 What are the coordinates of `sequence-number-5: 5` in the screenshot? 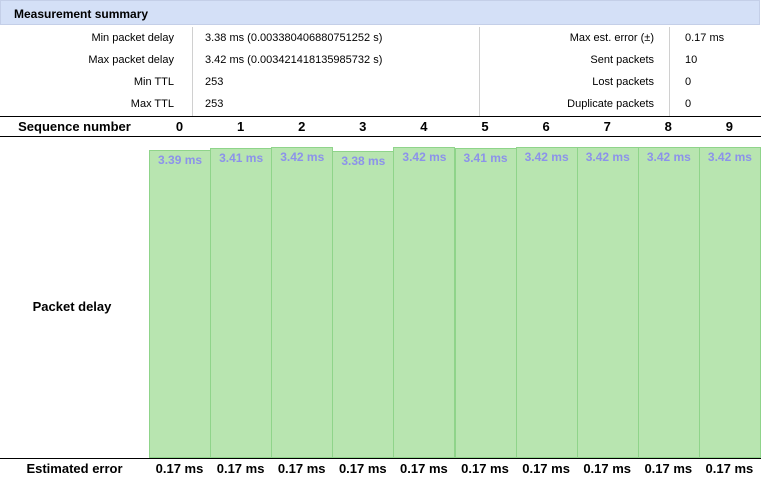 It's located at (485, 126).